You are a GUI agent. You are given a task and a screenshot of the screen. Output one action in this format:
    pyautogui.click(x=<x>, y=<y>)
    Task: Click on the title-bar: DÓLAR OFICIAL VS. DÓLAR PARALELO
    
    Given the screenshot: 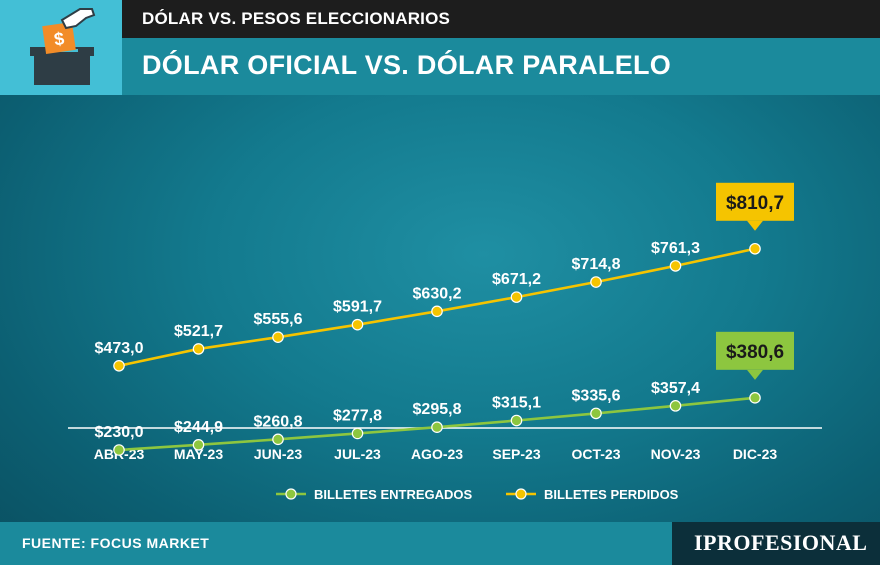 What is the action you would take?
    pyautogui.click(x=501, y=66)
    